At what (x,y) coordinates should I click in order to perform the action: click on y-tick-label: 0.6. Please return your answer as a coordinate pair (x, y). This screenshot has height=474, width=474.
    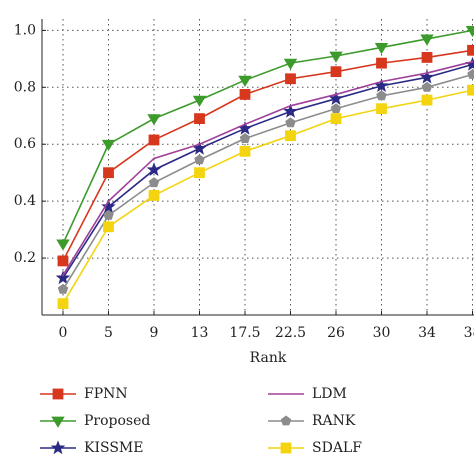
    Looking at the image, I should click on (25, 144).